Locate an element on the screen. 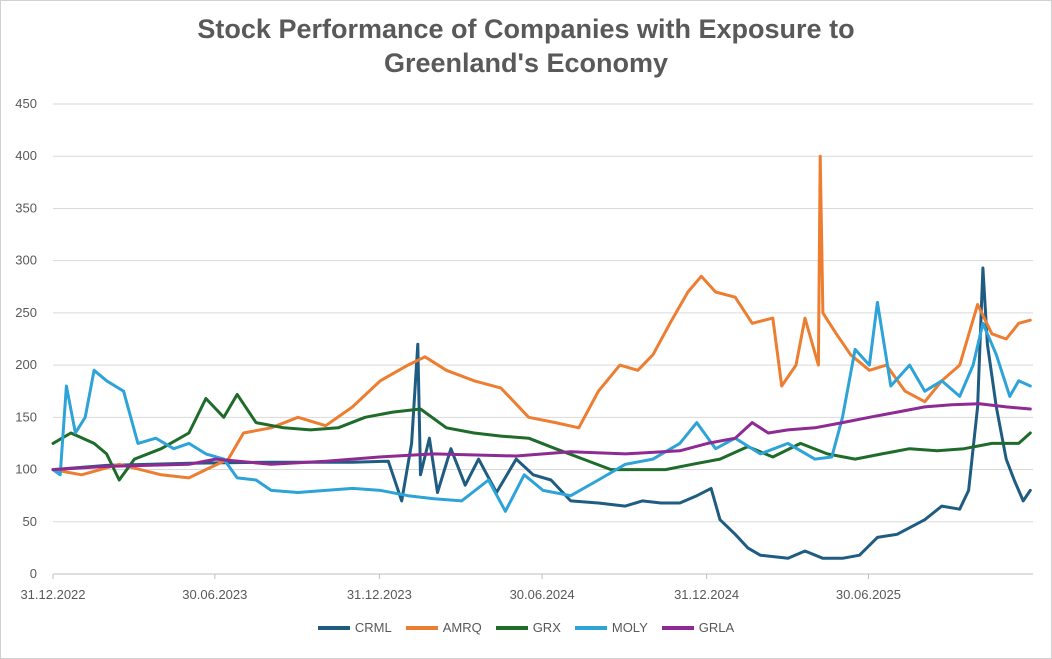  y-tick-label: 450 is located at coordinates (26, 103).